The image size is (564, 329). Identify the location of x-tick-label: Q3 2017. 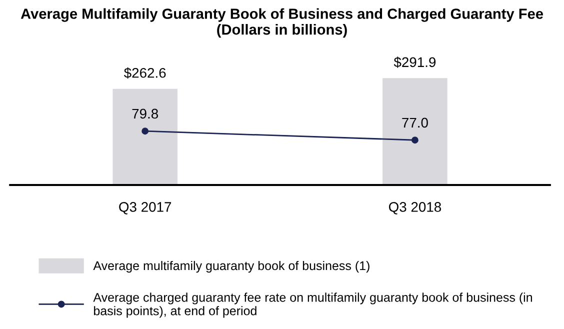
(145, 208).